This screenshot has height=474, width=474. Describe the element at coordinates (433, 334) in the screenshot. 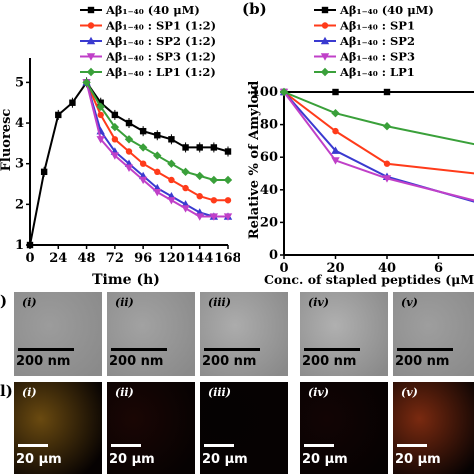

I see `tem-image-5: (v) 200 nm` at that location.